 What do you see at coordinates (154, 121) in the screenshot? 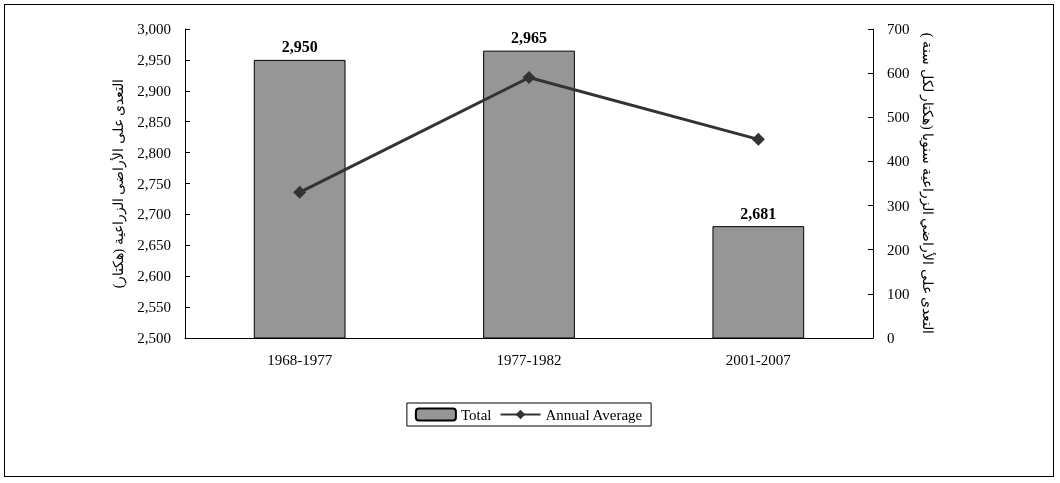
I see `y-tick-label: 2,850` at bounding box center [154, 121].